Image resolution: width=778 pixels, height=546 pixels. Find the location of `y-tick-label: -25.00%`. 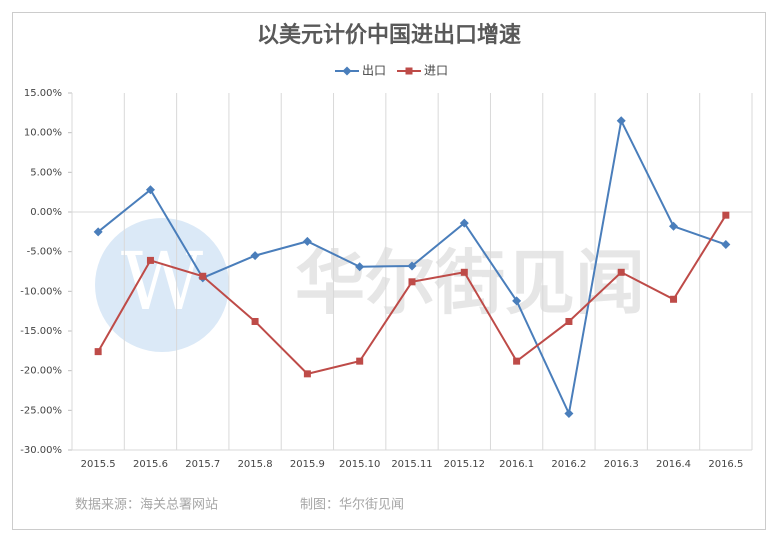

y-tick-label: -25.00% is located at coordinates (41, 410).